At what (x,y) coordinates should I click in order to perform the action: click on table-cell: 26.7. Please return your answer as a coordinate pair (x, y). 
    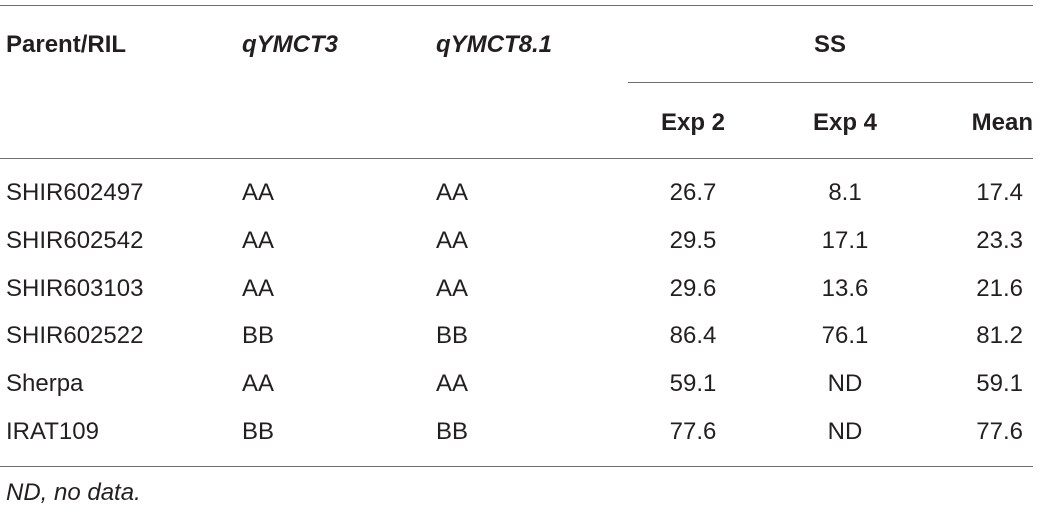
    Looking at the image, I should click on (693, 192).